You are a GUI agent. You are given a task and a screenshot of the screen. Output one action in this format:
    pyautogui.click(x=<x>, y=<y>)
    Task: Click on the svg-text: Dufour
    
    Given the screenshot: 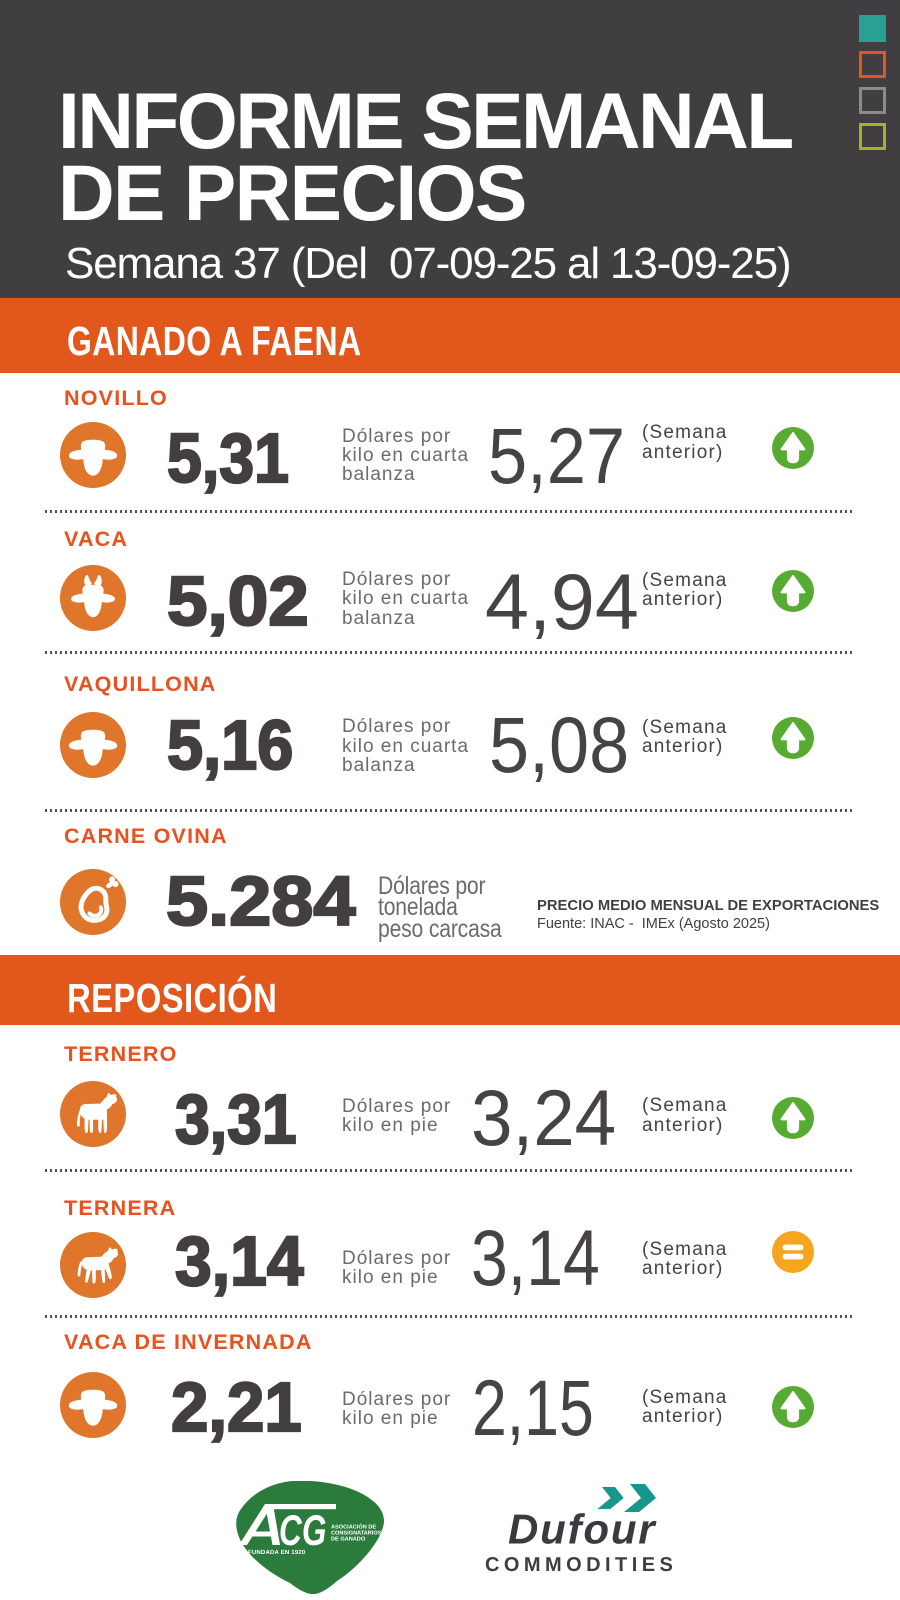 What is the action you would take?
    pyautogui.click(x=582, y=1529)
    